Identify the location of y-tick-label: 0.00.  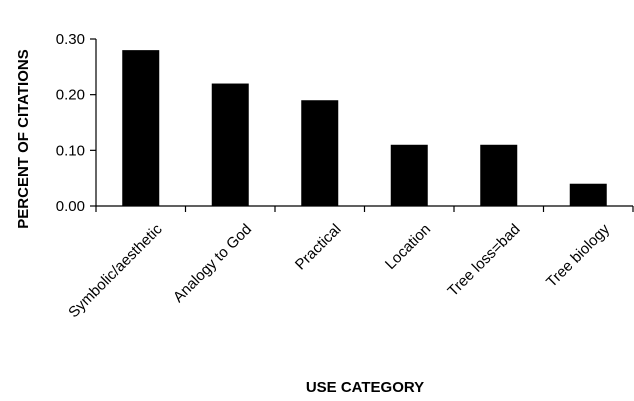
(70, 206).